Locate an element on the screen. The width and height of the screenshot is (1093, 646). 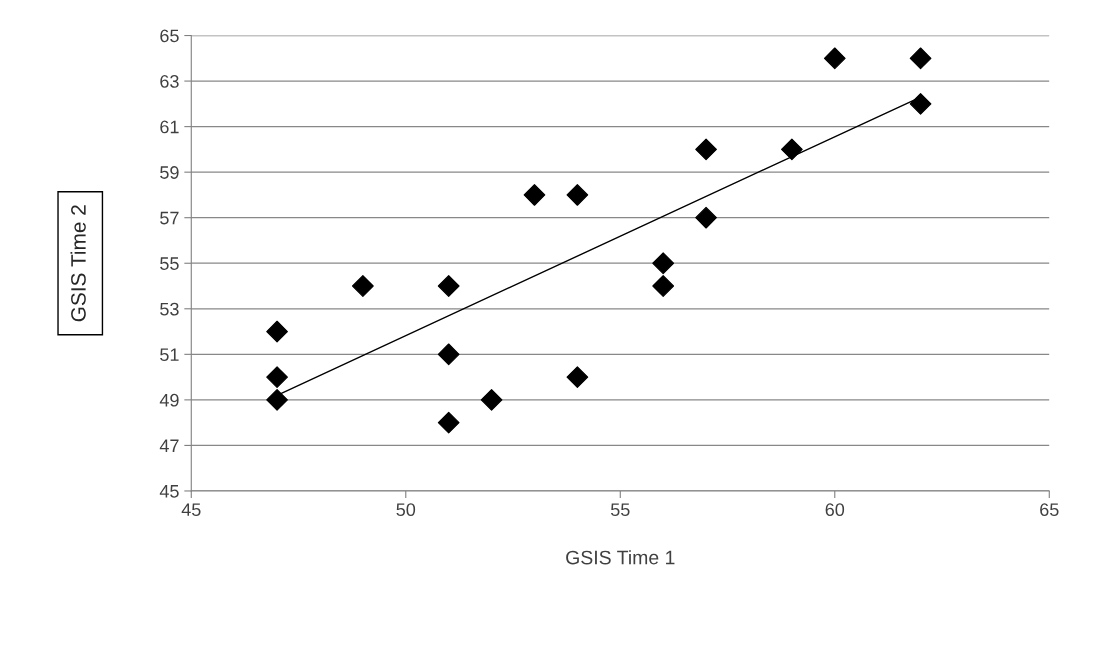
x-tick-label: 45 is located at coordinates (191, 510).